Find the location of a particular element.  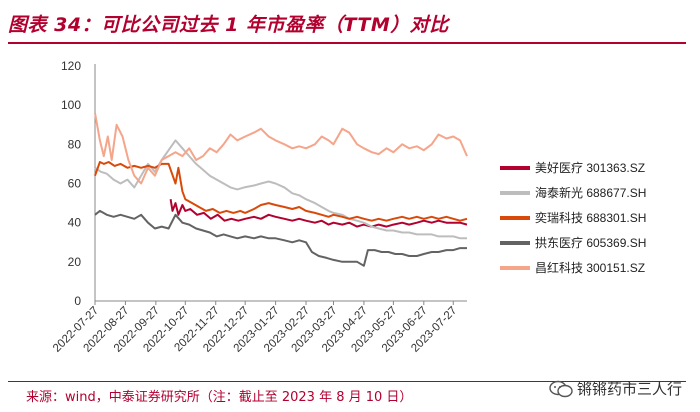

legend-item-2: 海泰新光 688677.SH is located at coordinates (573, 192).